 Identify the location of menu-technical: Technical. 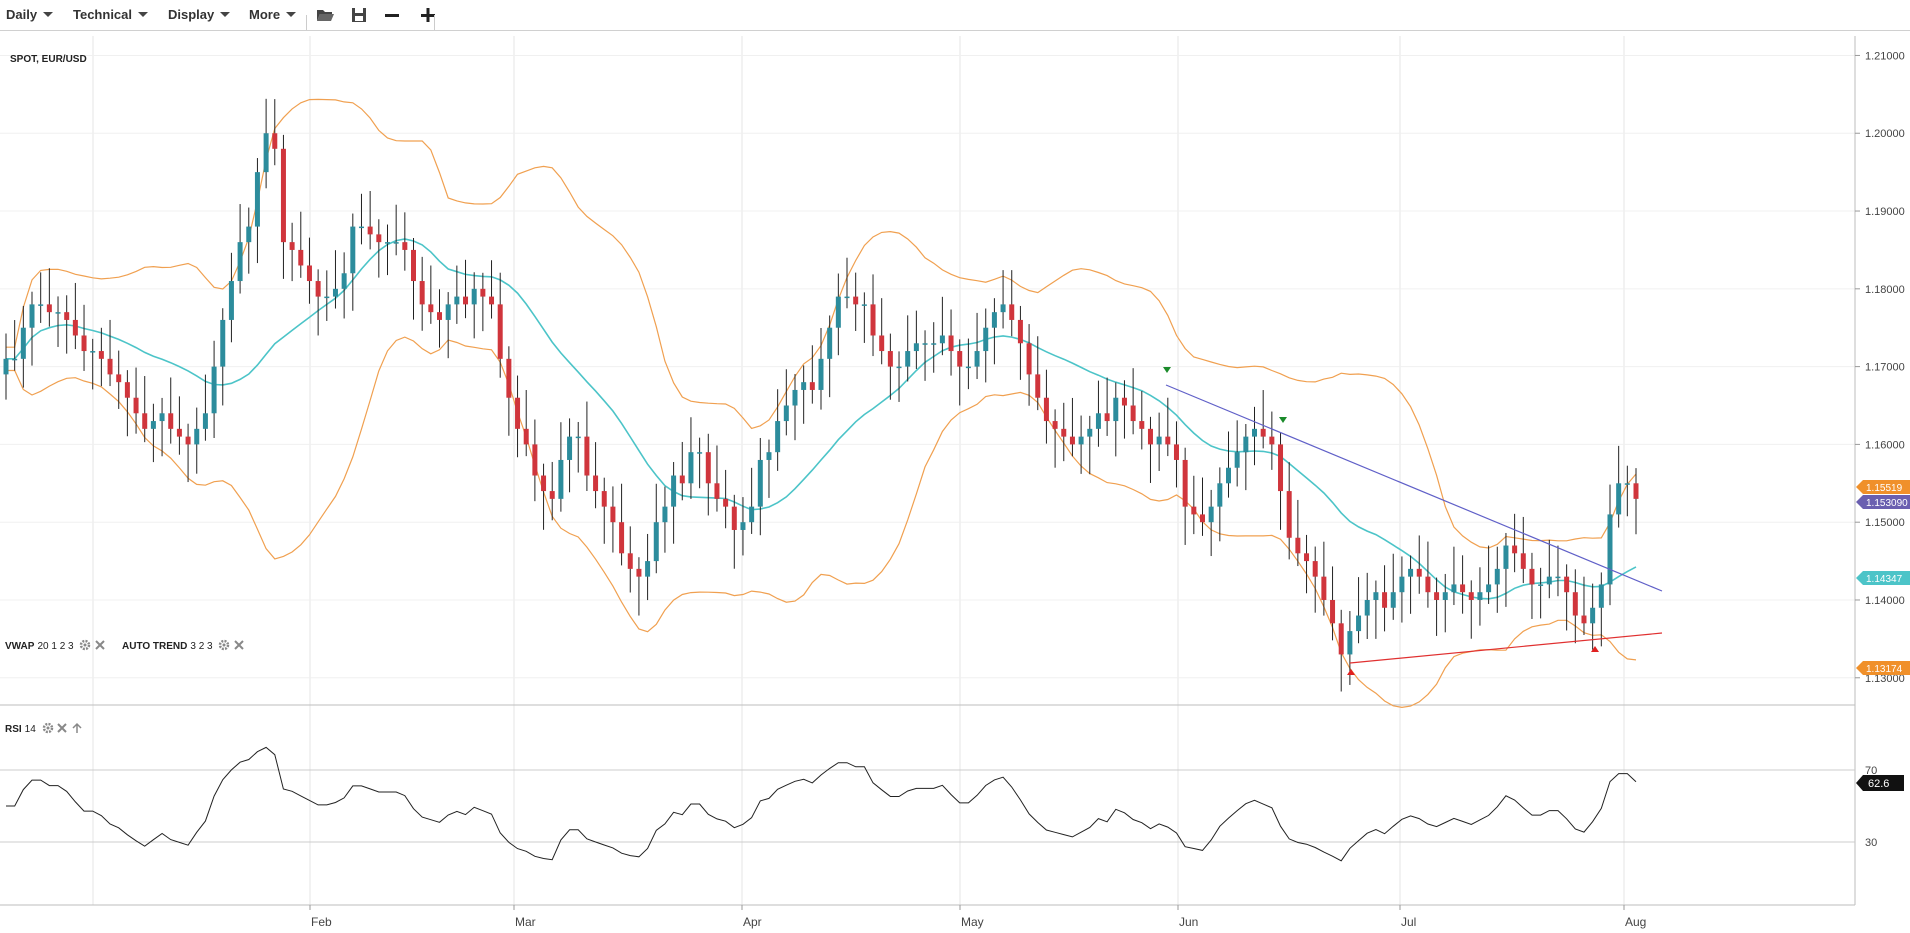
(111, 14).